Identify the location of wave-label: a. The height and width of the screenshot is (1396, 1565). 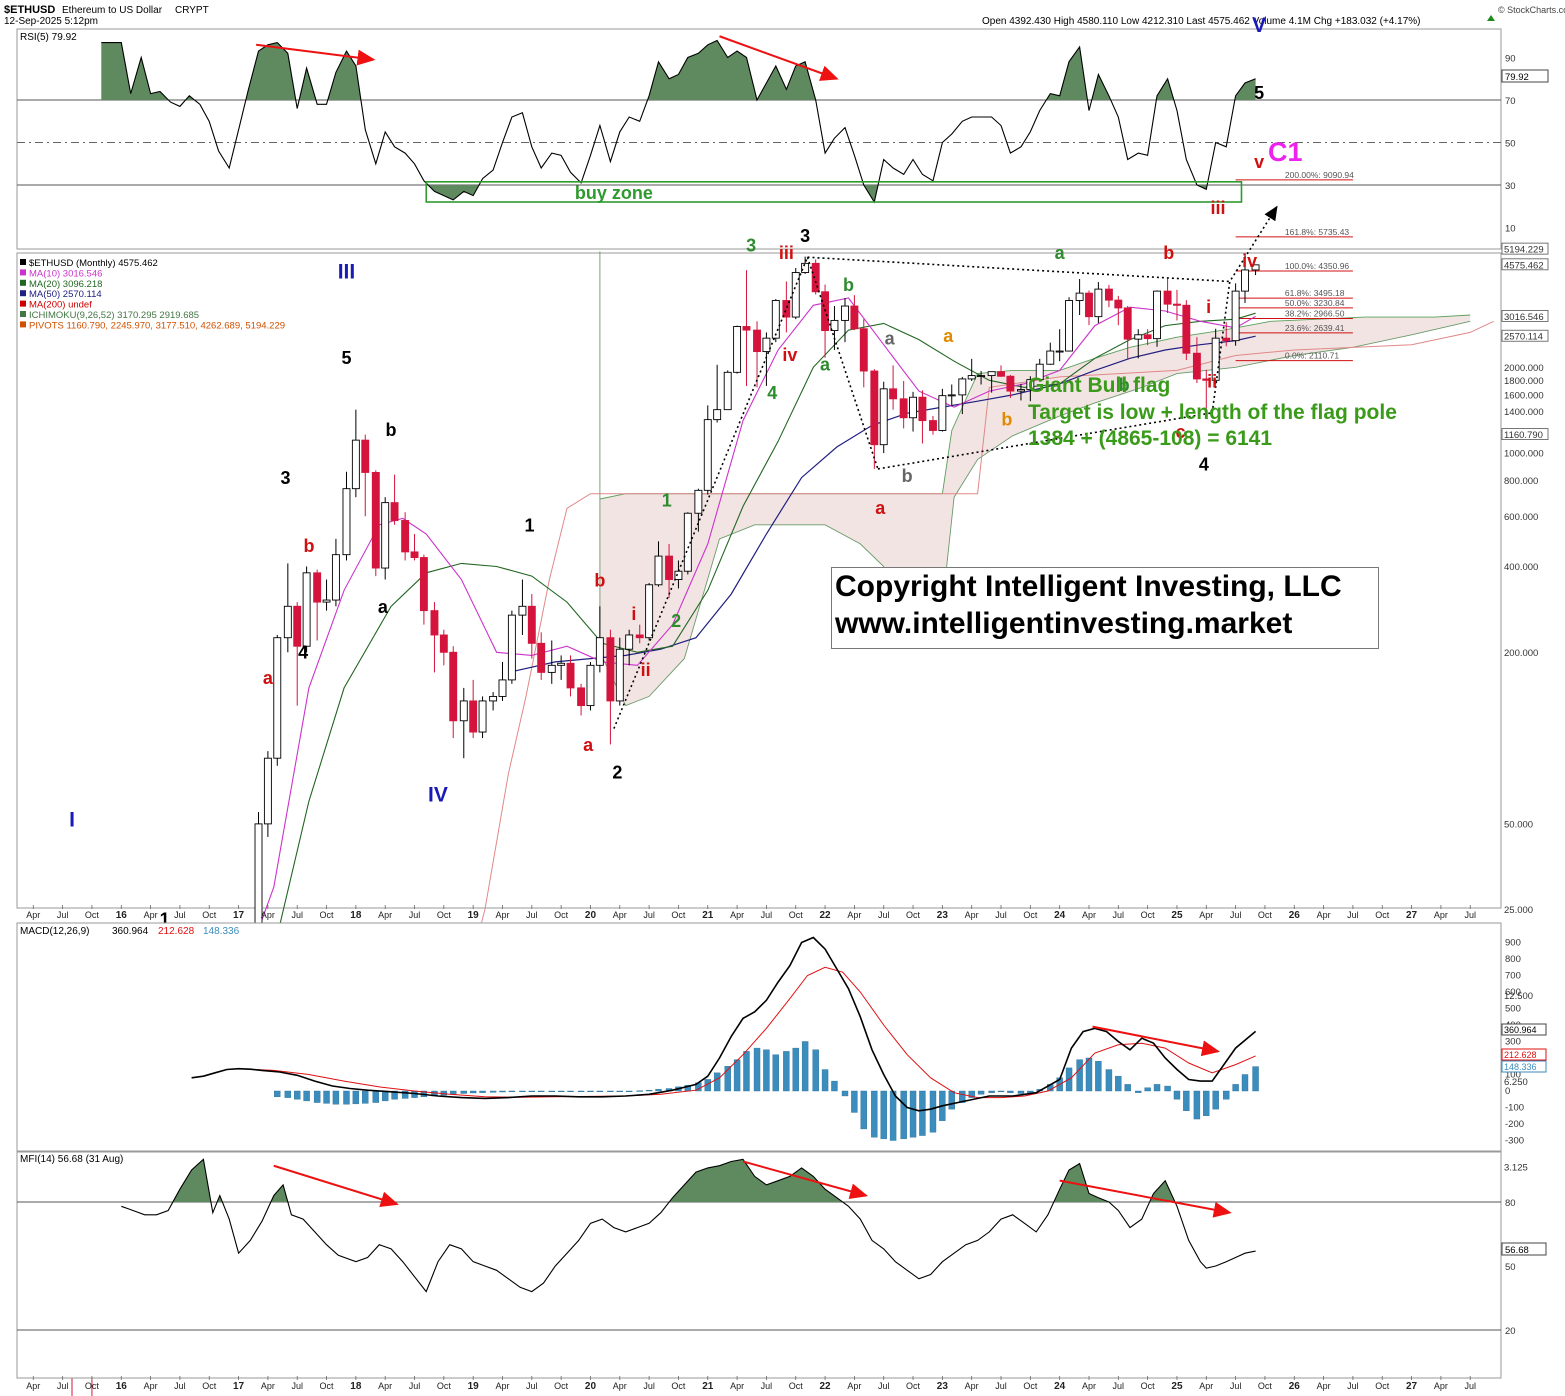
(948, 336).